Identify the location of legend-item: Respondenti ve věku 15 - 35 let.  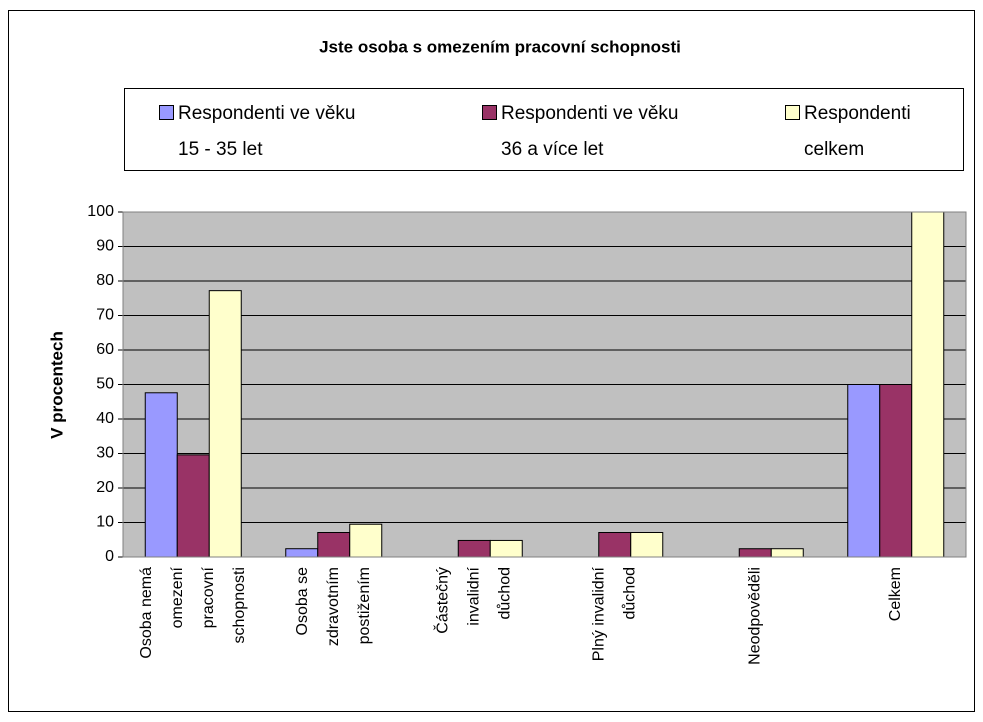
(268, 132).